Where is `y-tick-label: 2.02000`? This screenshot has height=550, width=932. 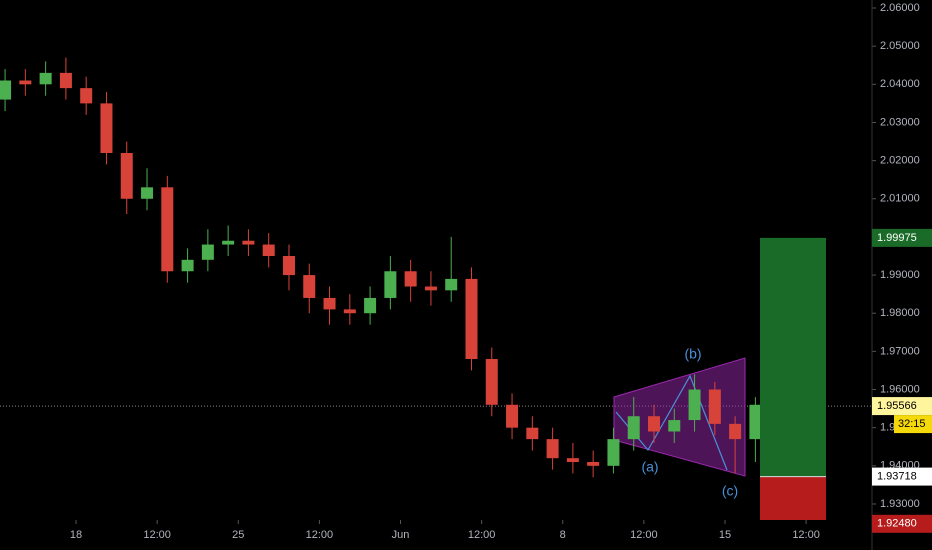
y-tick-label: 2.02000 is located at coordinates (900, 161).